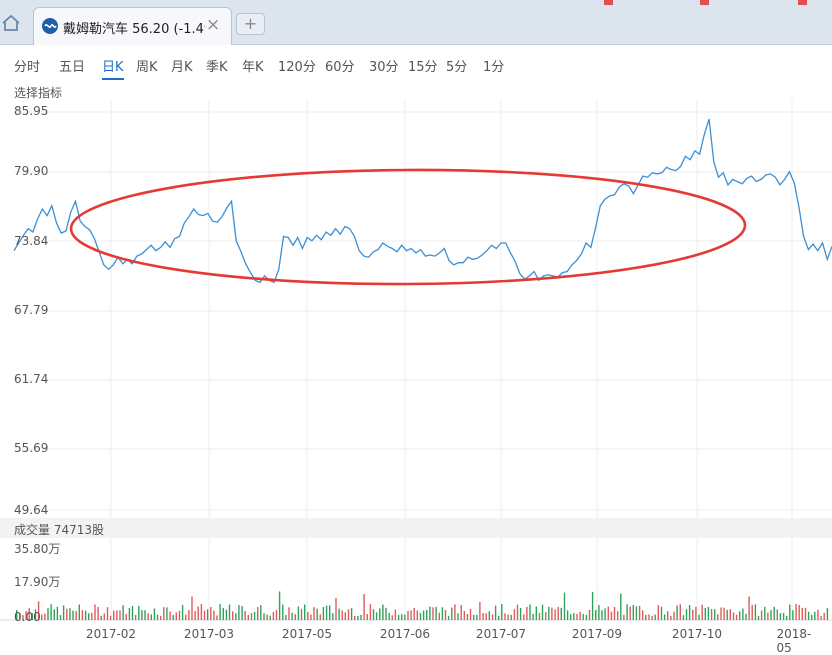 The width and height of the screenshot is (832, 655). Describe the element at coordinates (209, 634) in the screenshot. I see `x-tick-label-1: 2017-03` at that location.